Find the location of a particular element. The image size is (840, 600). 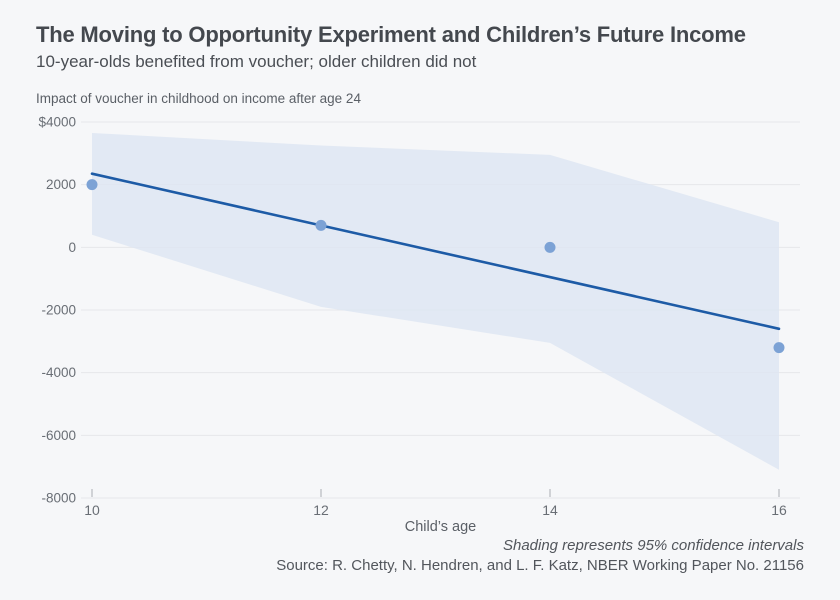

y-tick-label: $4000 is located at coordinates (57, 122).